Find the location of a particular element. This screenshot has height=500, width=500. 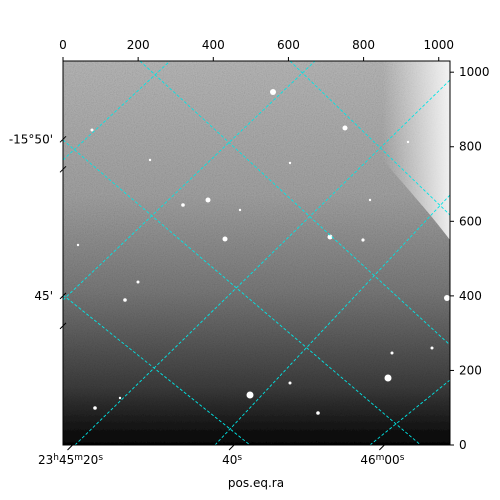

ra-tick-label: 23h45m20s is located at coordinates (70, 460).